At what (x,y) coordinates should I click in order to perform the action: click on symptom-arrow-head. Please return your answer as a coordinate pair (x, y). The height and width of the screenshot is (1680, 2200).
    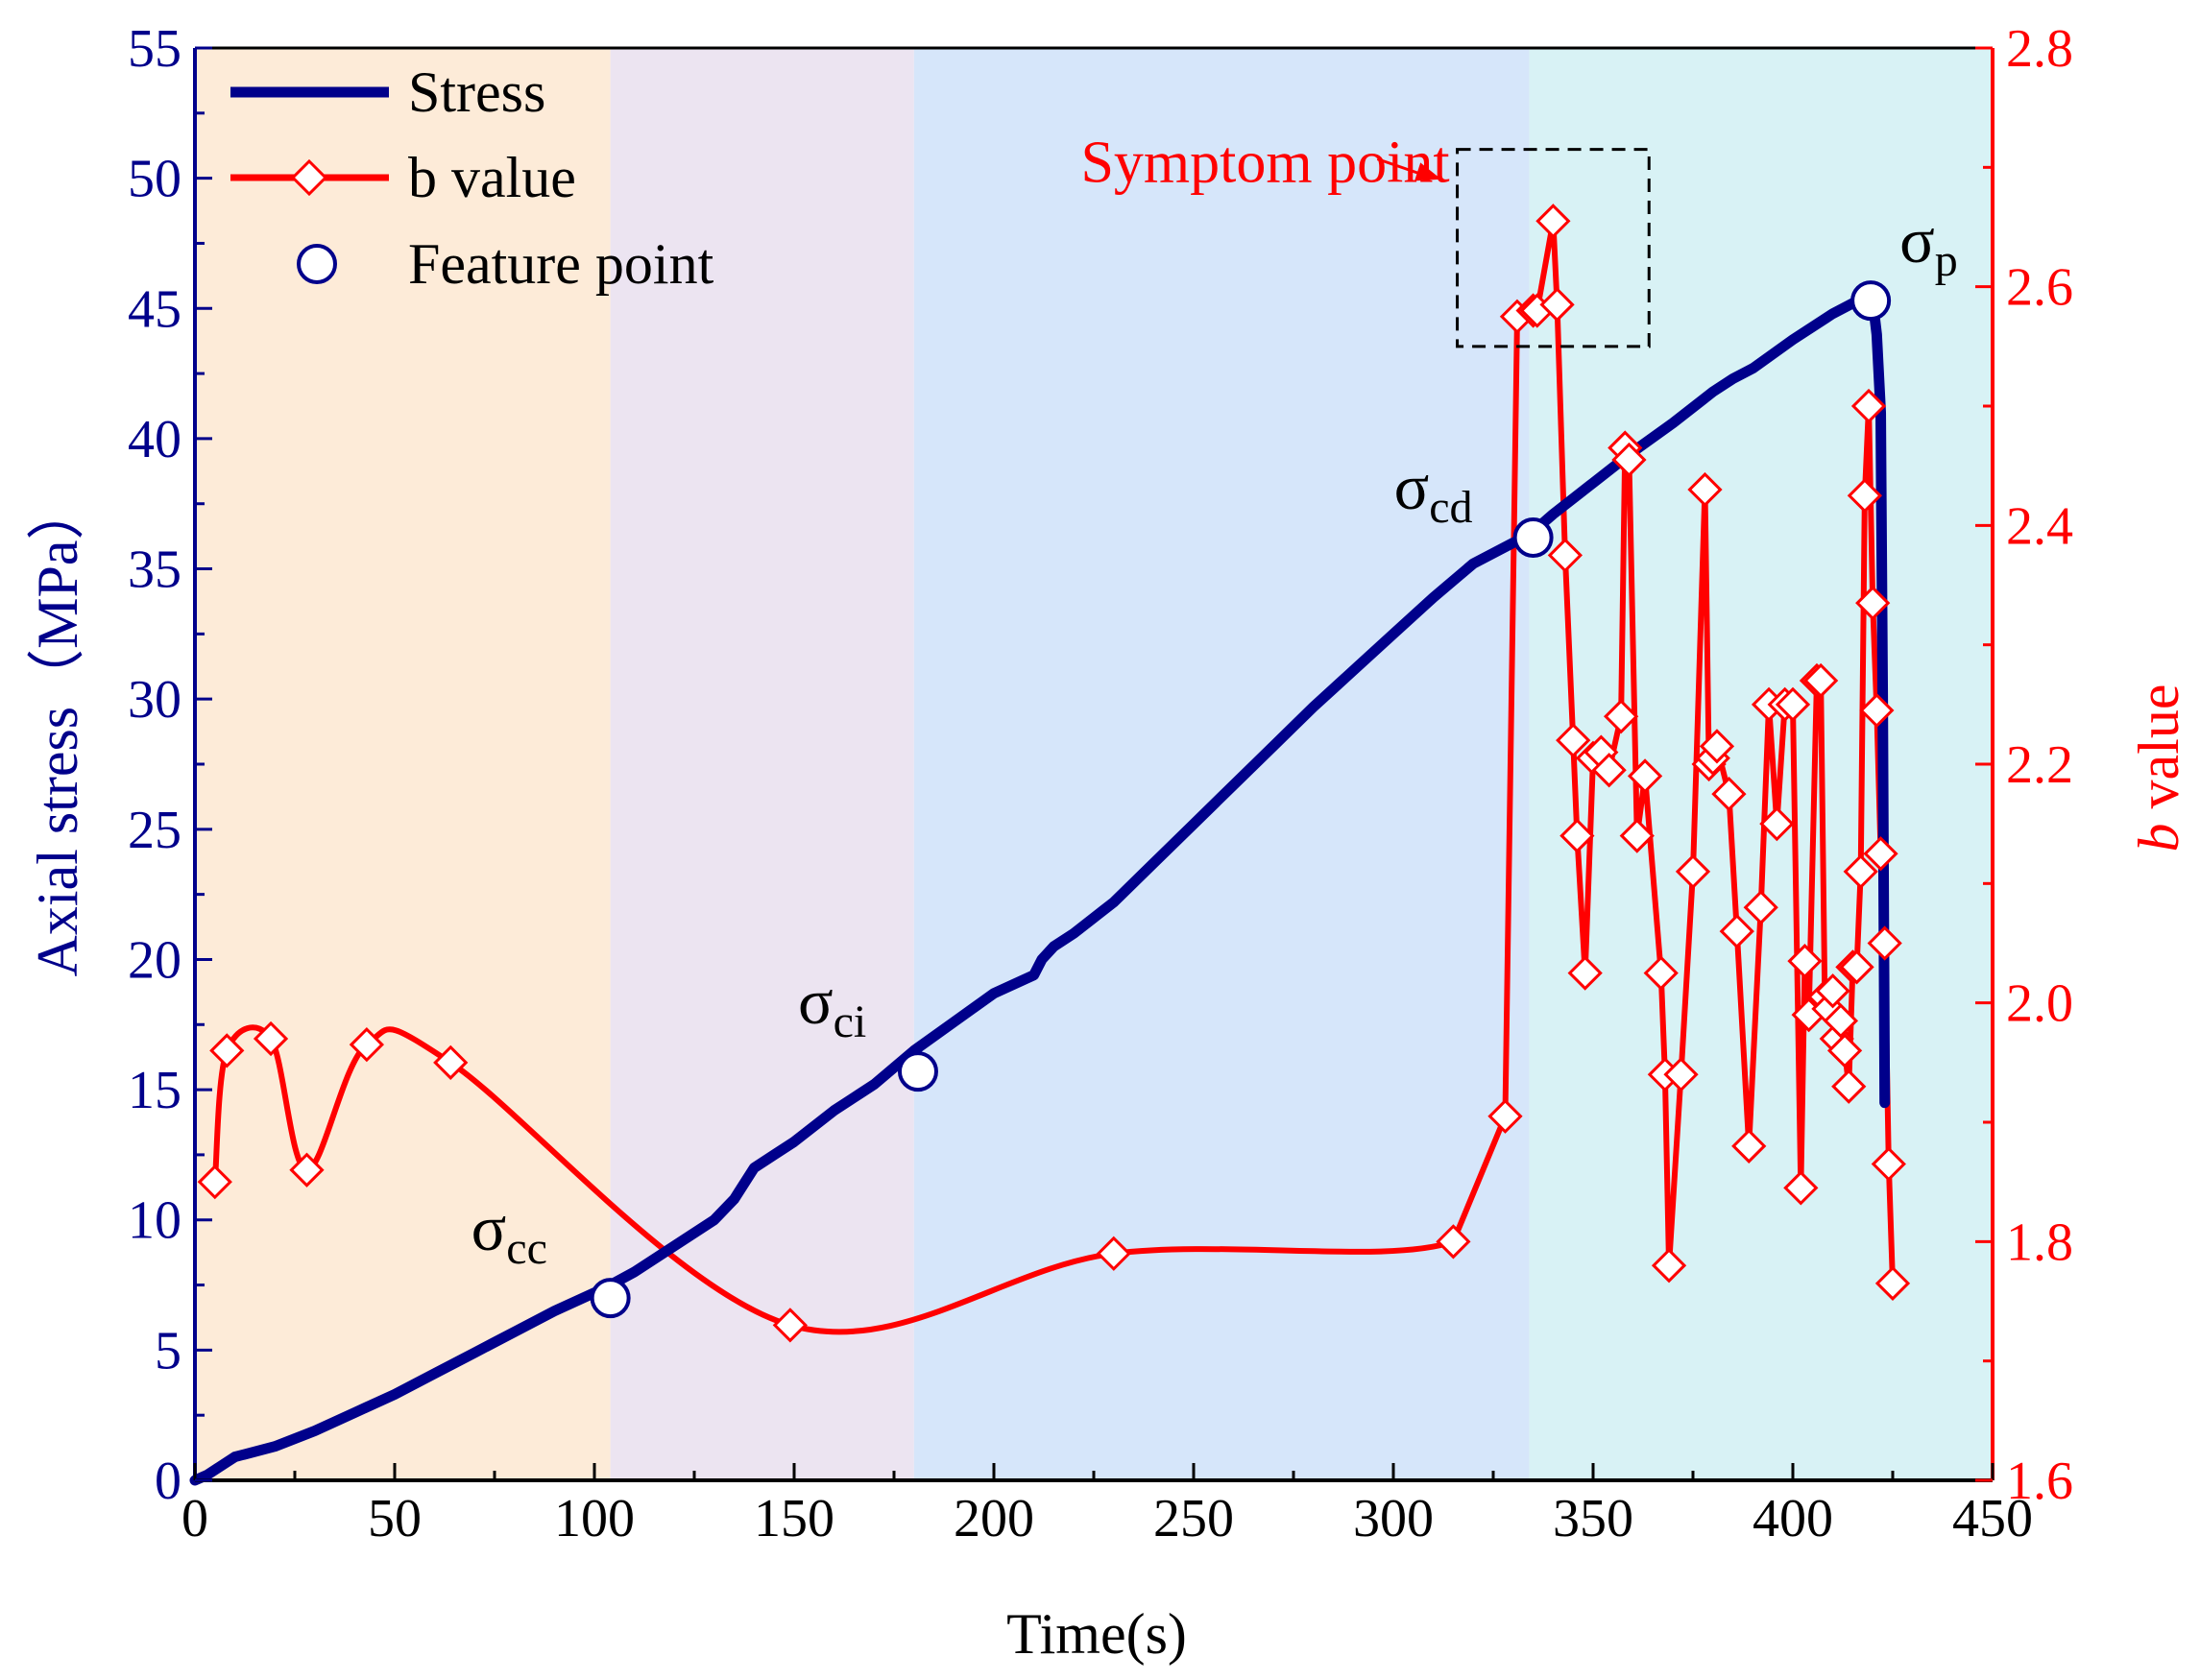
    Looking at the image, I should click on (1427, 171).